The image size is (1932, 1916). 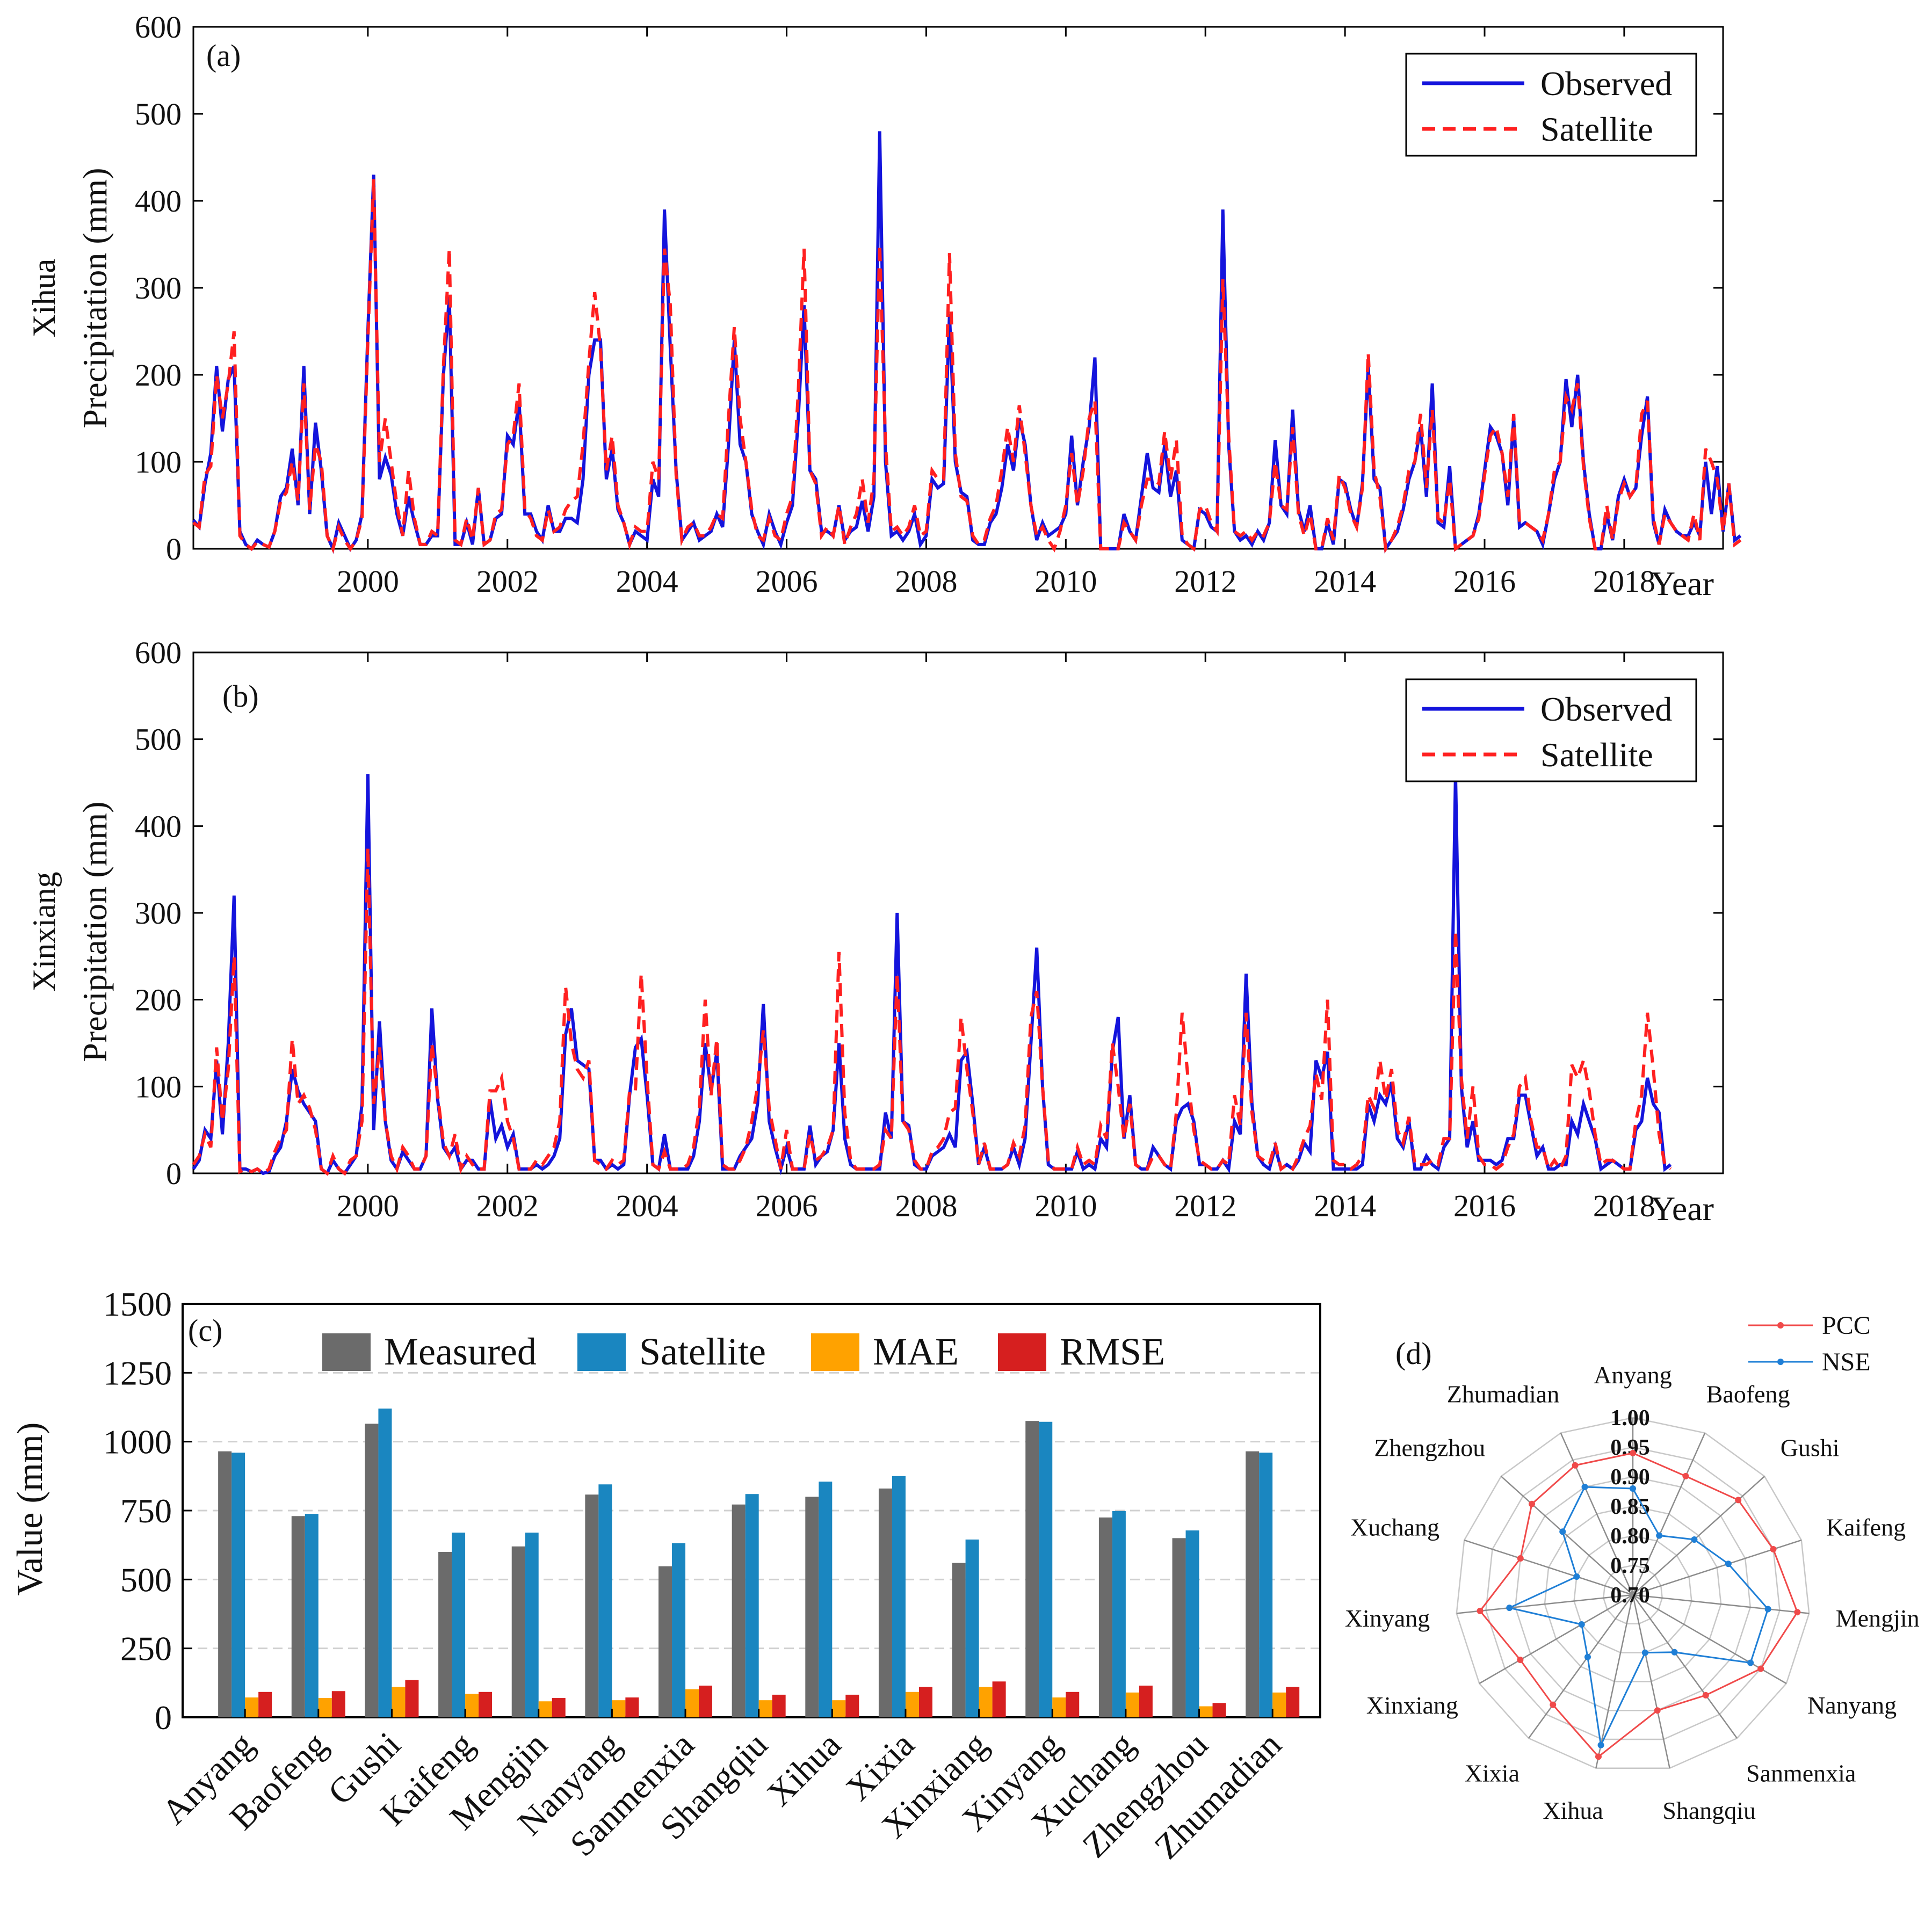 I want to click on bar-satellite-mengjin, so click(x=532, y=1625).